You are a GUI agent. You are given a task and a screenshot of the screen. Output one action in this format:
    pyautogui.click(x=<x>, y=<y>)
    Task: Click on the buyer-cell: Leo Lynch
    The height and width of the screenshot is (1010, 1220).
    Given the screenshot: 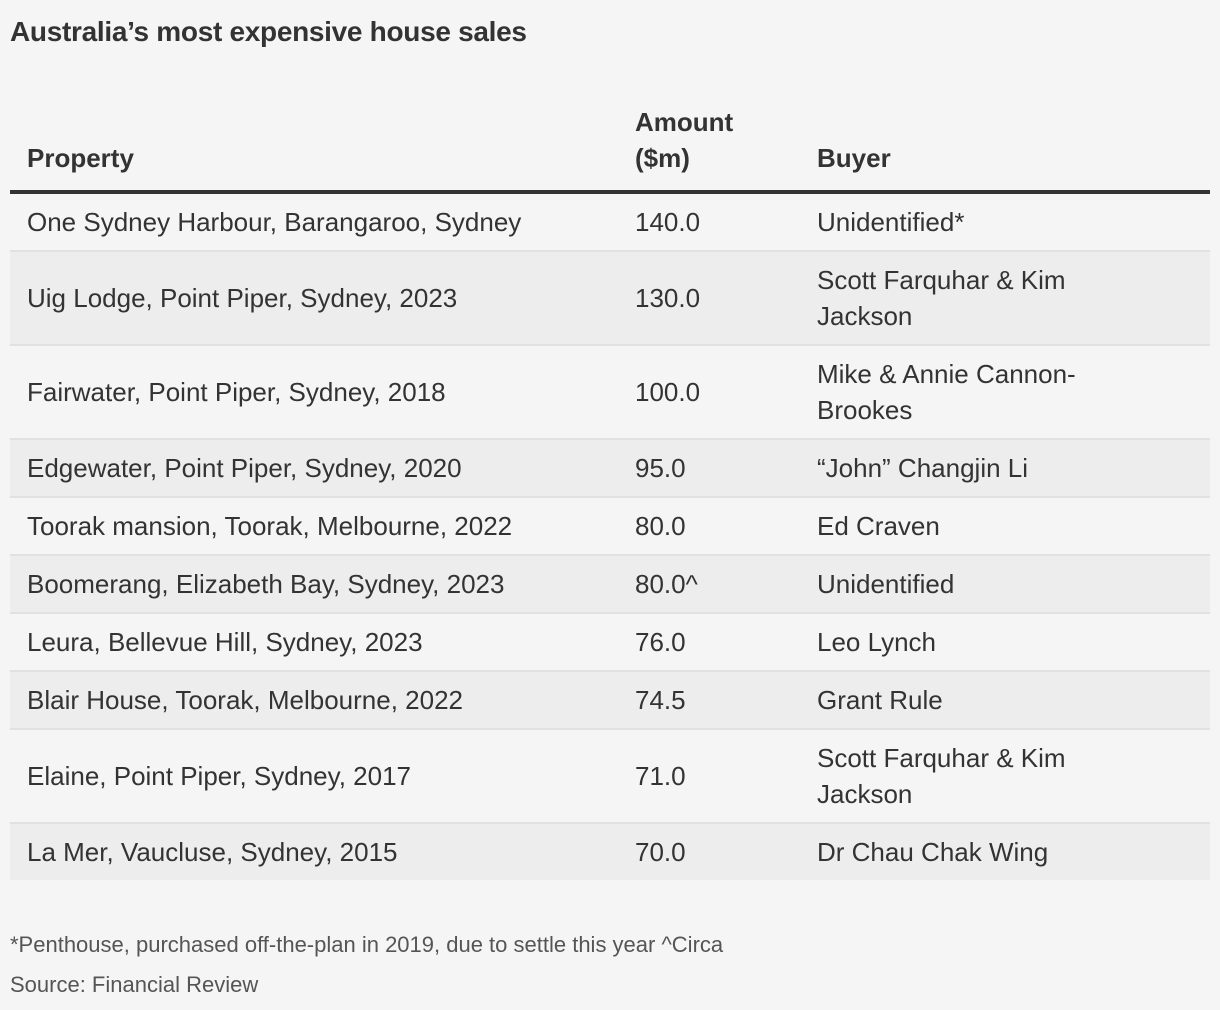 What is the action you would take?
    pyautogui.click(x=1013, y=642)
    